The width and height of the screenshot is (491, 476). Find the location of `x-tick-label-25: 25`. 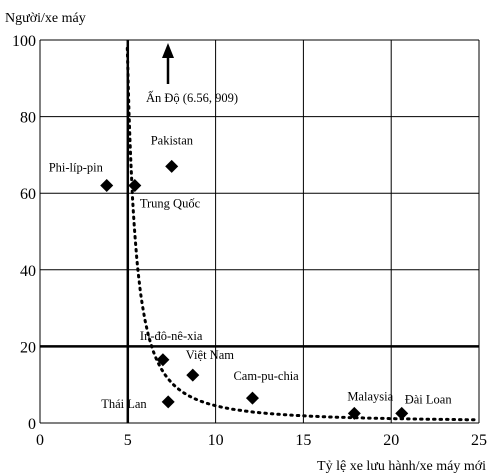

x-tick-label-25: 25 is located at coordinates (479, 440).